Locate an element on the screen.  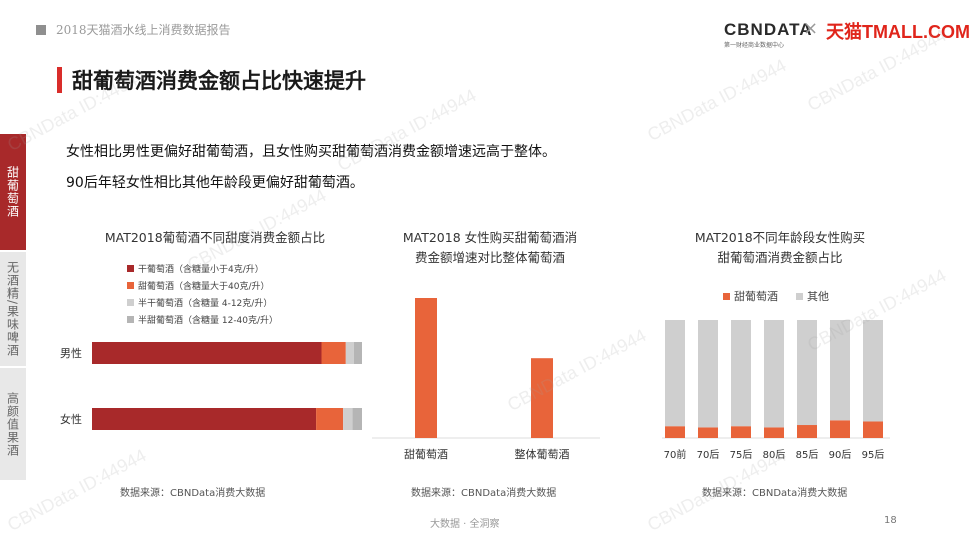
chart1-title: MAT2018葡萄酒不同甜度消费金额占比 is located at coordinates (215, 237).